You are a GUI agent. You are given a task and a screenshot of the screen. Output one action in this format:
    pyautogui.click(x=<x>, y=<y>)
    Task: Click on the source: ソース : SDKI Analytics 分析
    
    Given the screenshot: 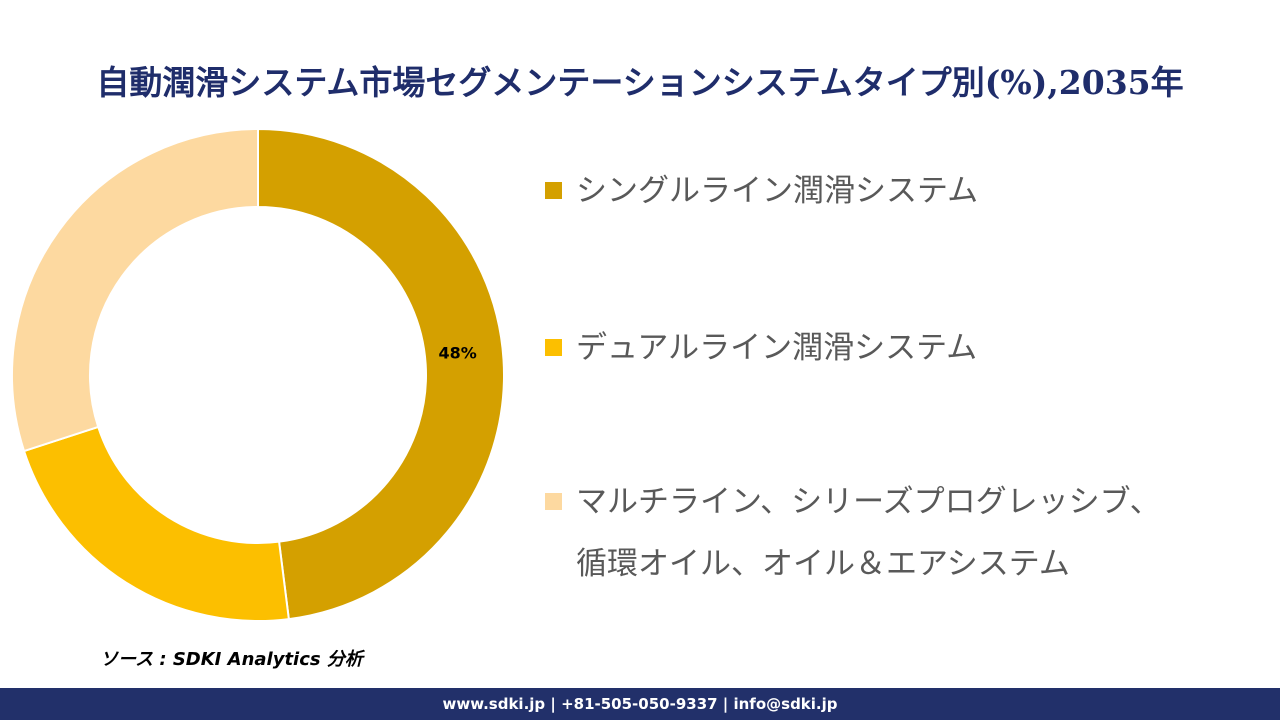 What is the action you would take?
    pyautogui.click(x=231, y=659)
    